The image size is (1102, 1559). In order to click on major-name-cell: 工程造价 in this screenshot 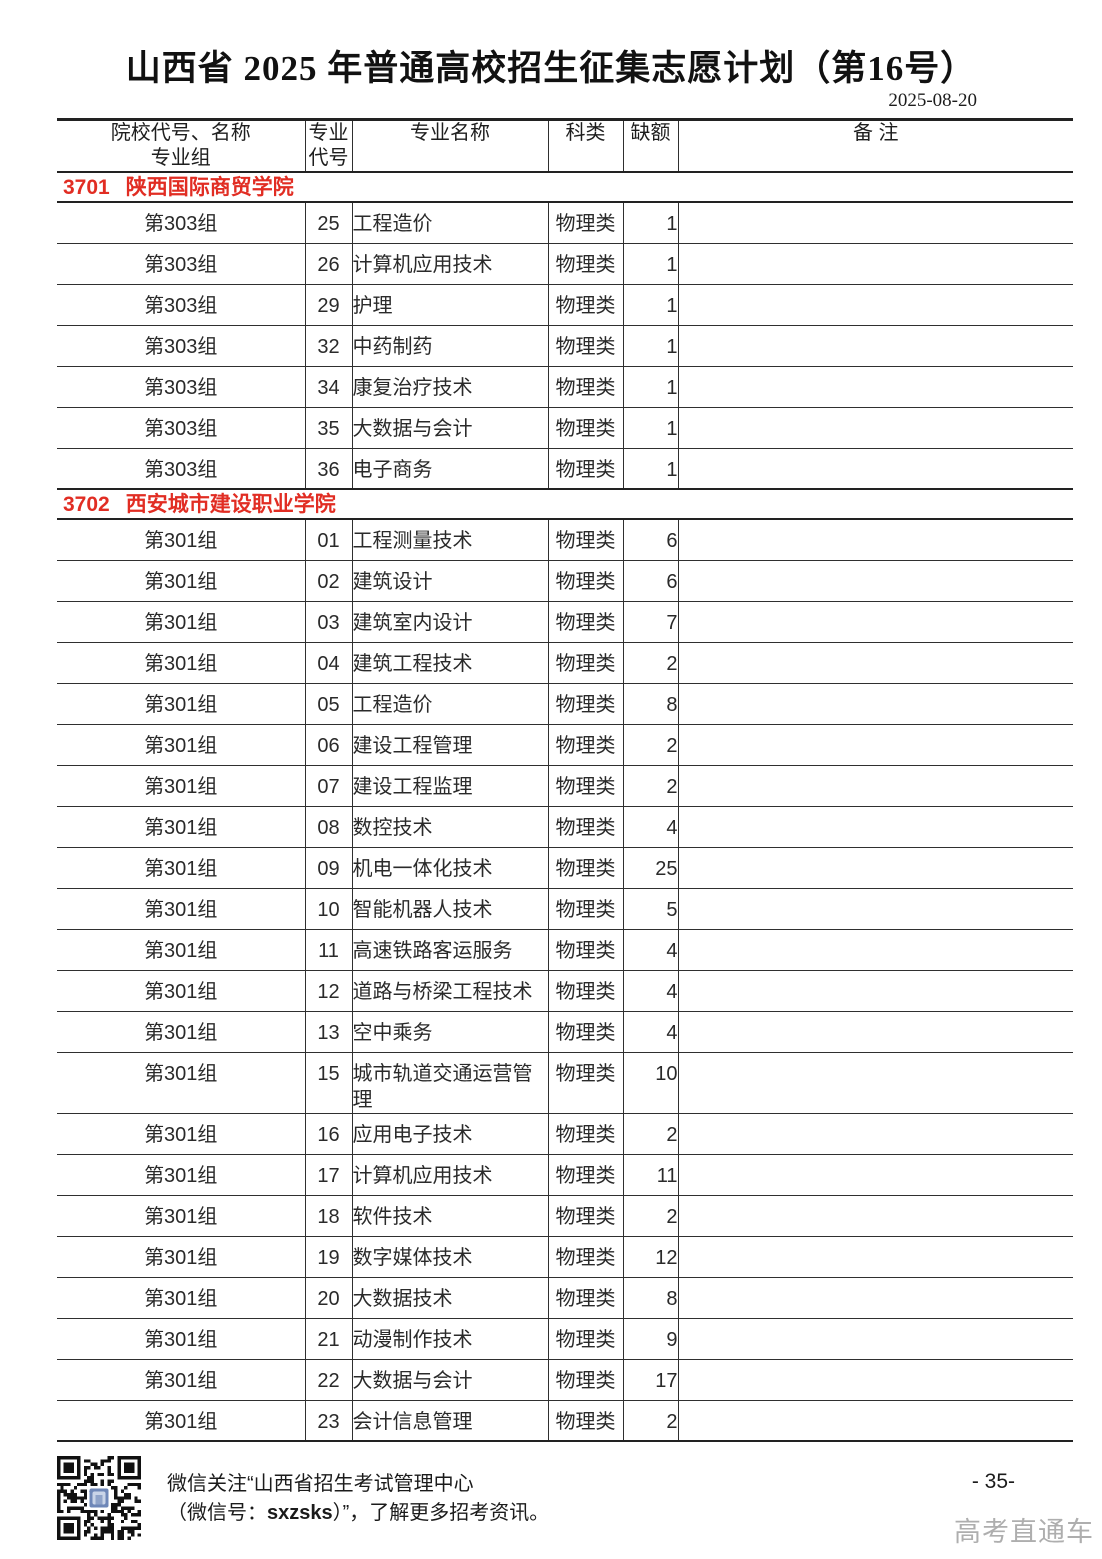, I will do `click(450, 222)`.